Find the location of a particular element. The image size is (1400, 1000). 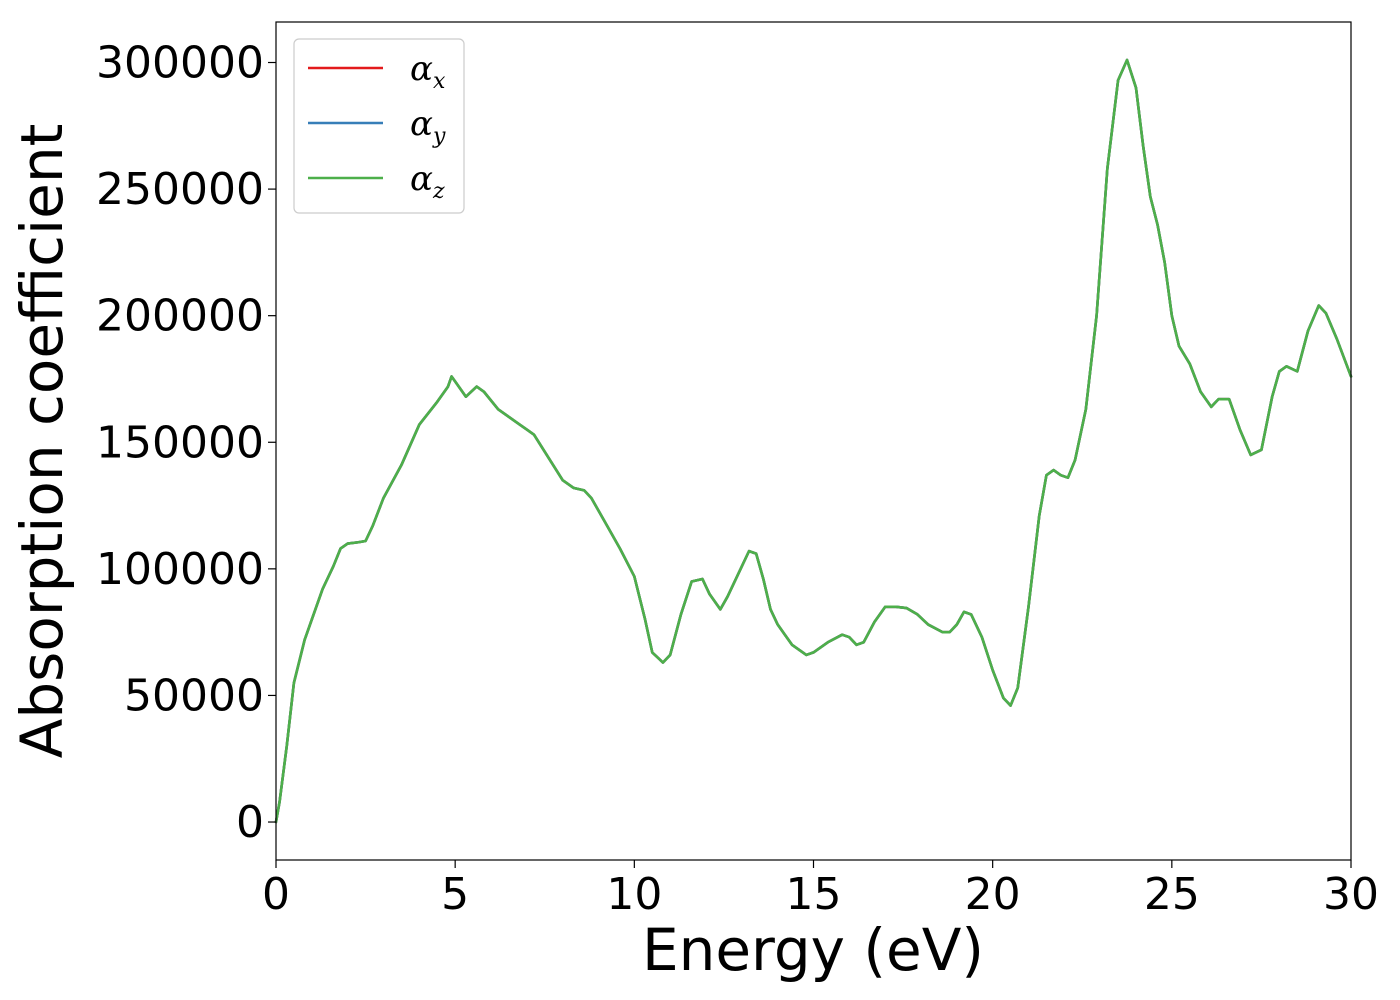

x-tick-label: 15 is located at coordinates (814, 894).